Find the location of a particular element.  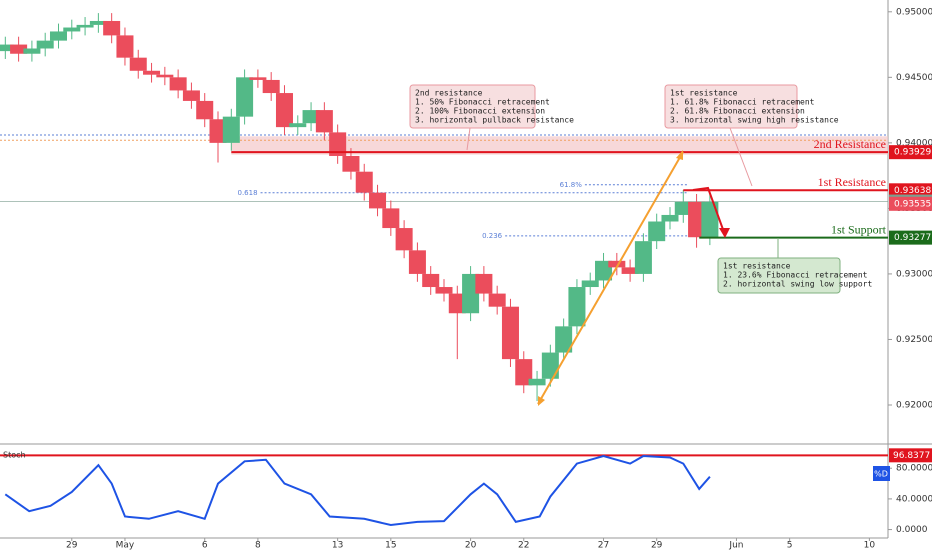

annotation-line: 3. horizontal pullback resistance is located at coordinates (494, 120).